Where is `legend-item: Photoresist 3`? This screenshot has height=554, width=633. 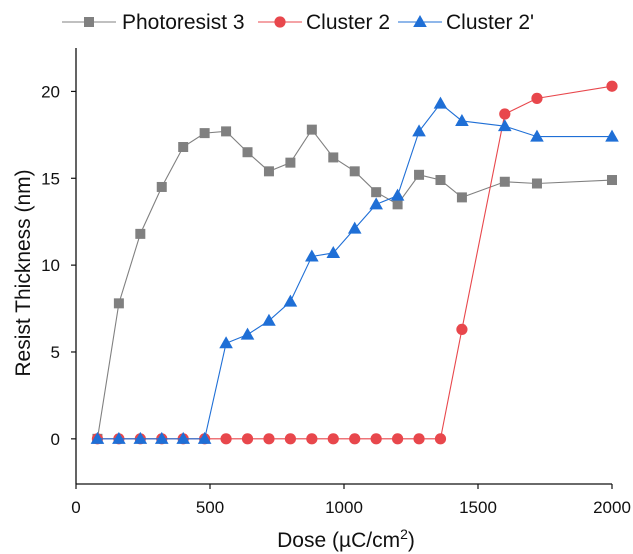 legend-item: Photoresist 3 is located at coordinates (153, 22).